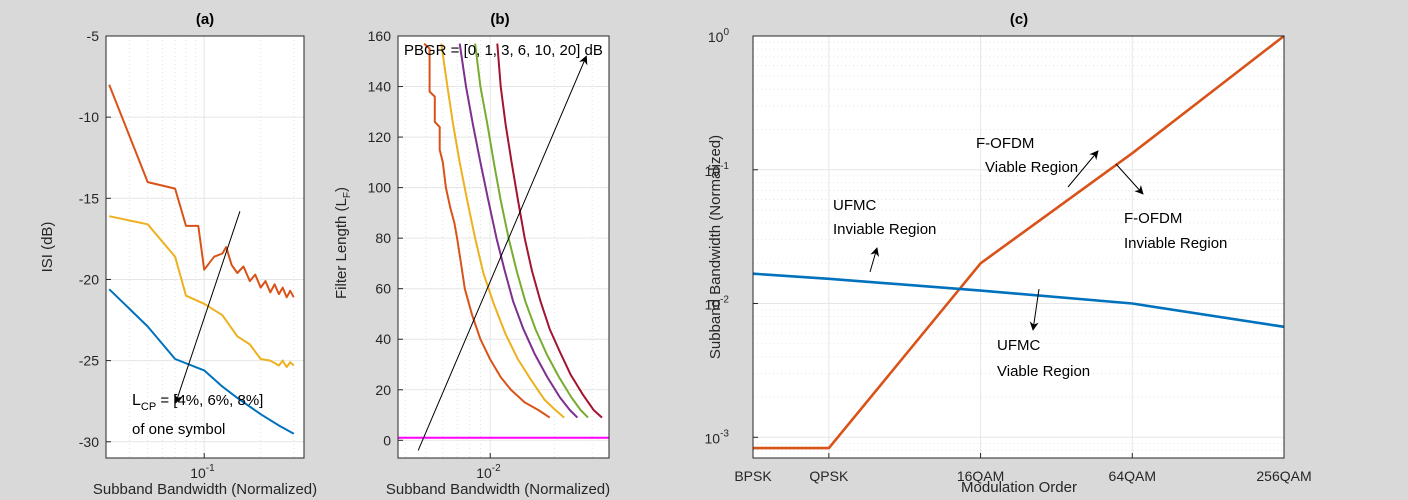  What do you see at coordinates (148, 407) in the screenshot?
I see `lcp-subscript: CP` at bounding box center [148, 407].